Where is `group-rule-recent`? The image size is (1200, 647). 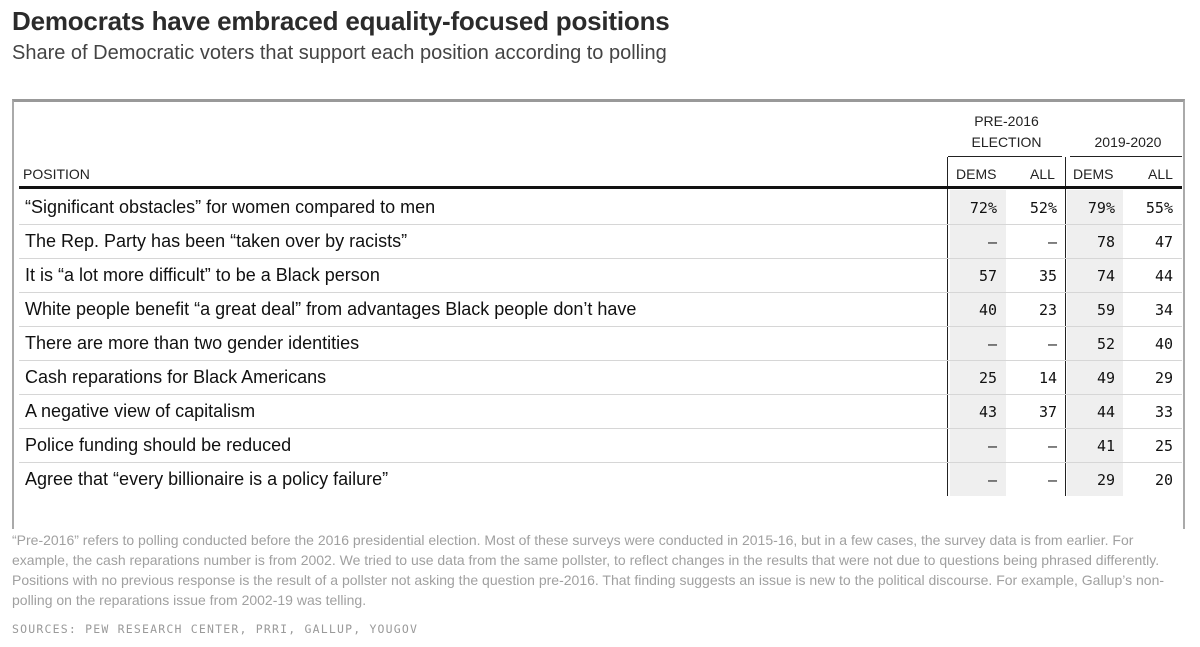 group-rule-recent is located at coordinates (1126, 156).